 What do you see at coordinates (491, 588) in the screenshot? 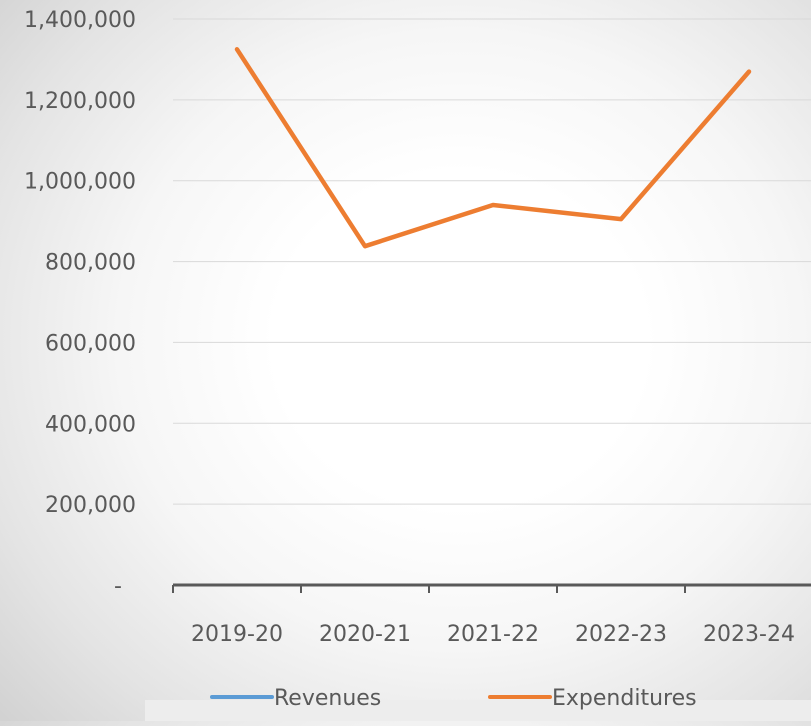
I see `x-axis` at bounding box center [491, 588].